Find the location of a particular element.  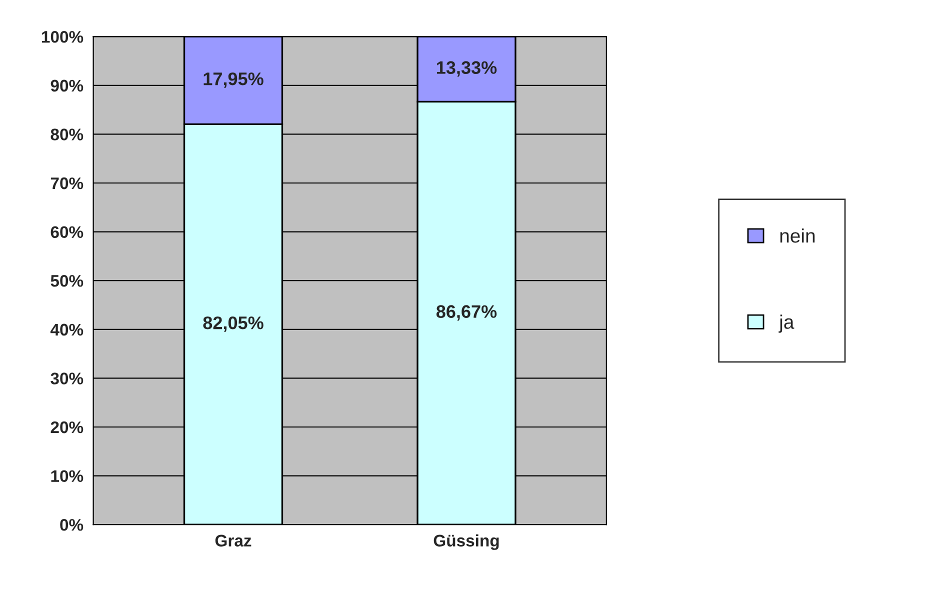

y-tick-label: 70% is located at coordinates (67, 183).